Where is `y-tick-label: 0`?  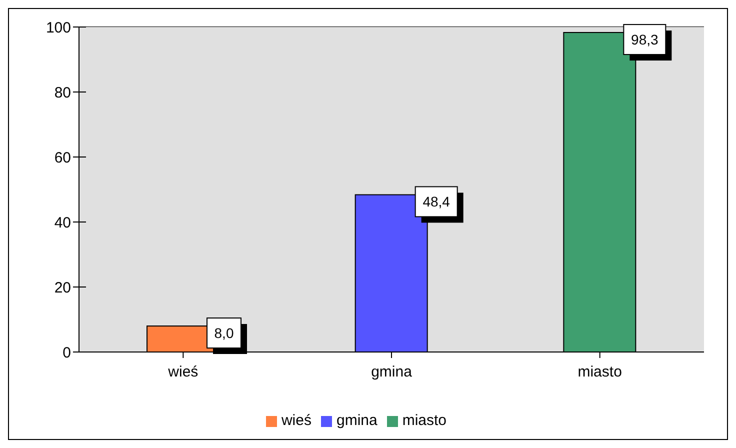
y-tick-label: 0 is located at coordinates (66, 353).